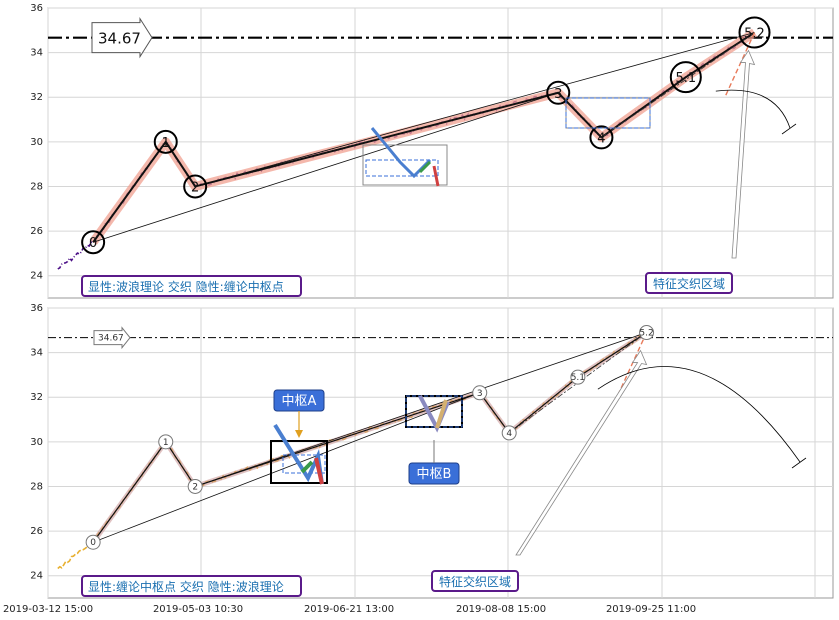  What do you see at coordinates (198, 609) in the screenshot?
I see `x-tick-label: 2019-05-03 10:30` at bounding box center [198, 609].